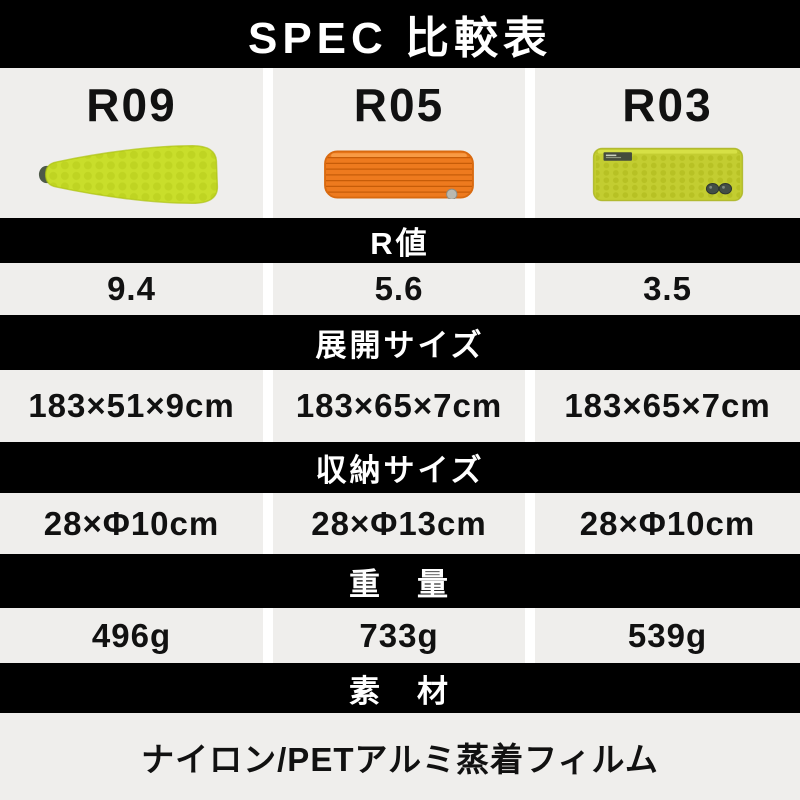  I want to click on section-header-material: 素 材, so click(400, 688).